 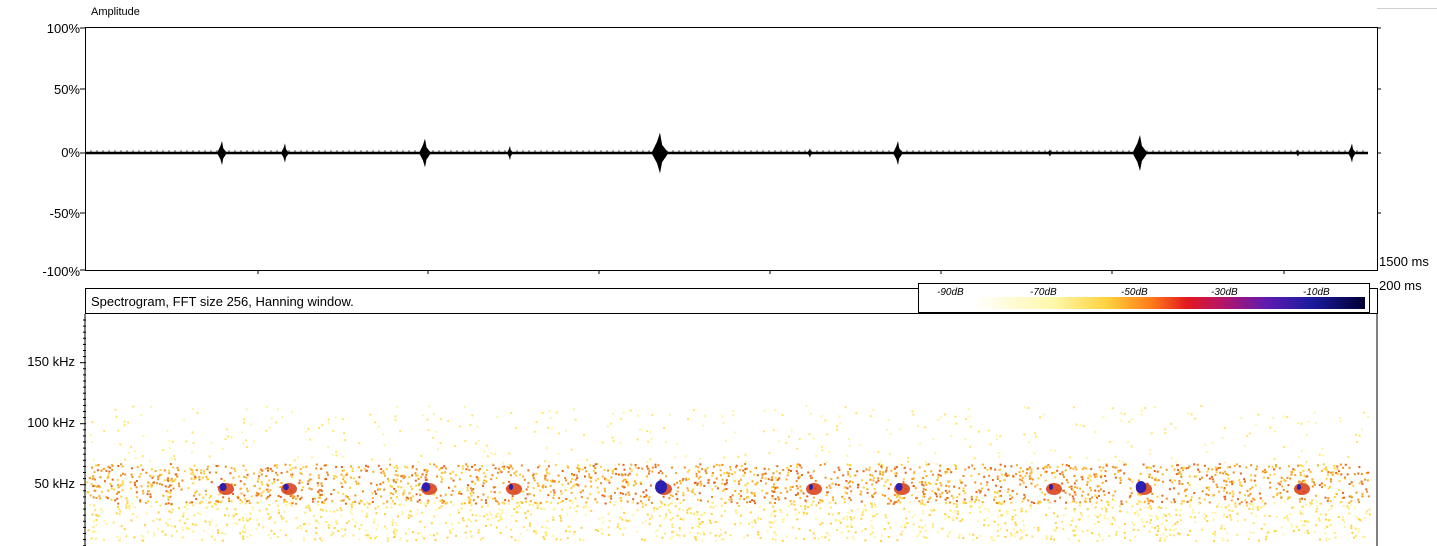 I want to click on y-tick-label: -100%, so click(x=61, y=271).